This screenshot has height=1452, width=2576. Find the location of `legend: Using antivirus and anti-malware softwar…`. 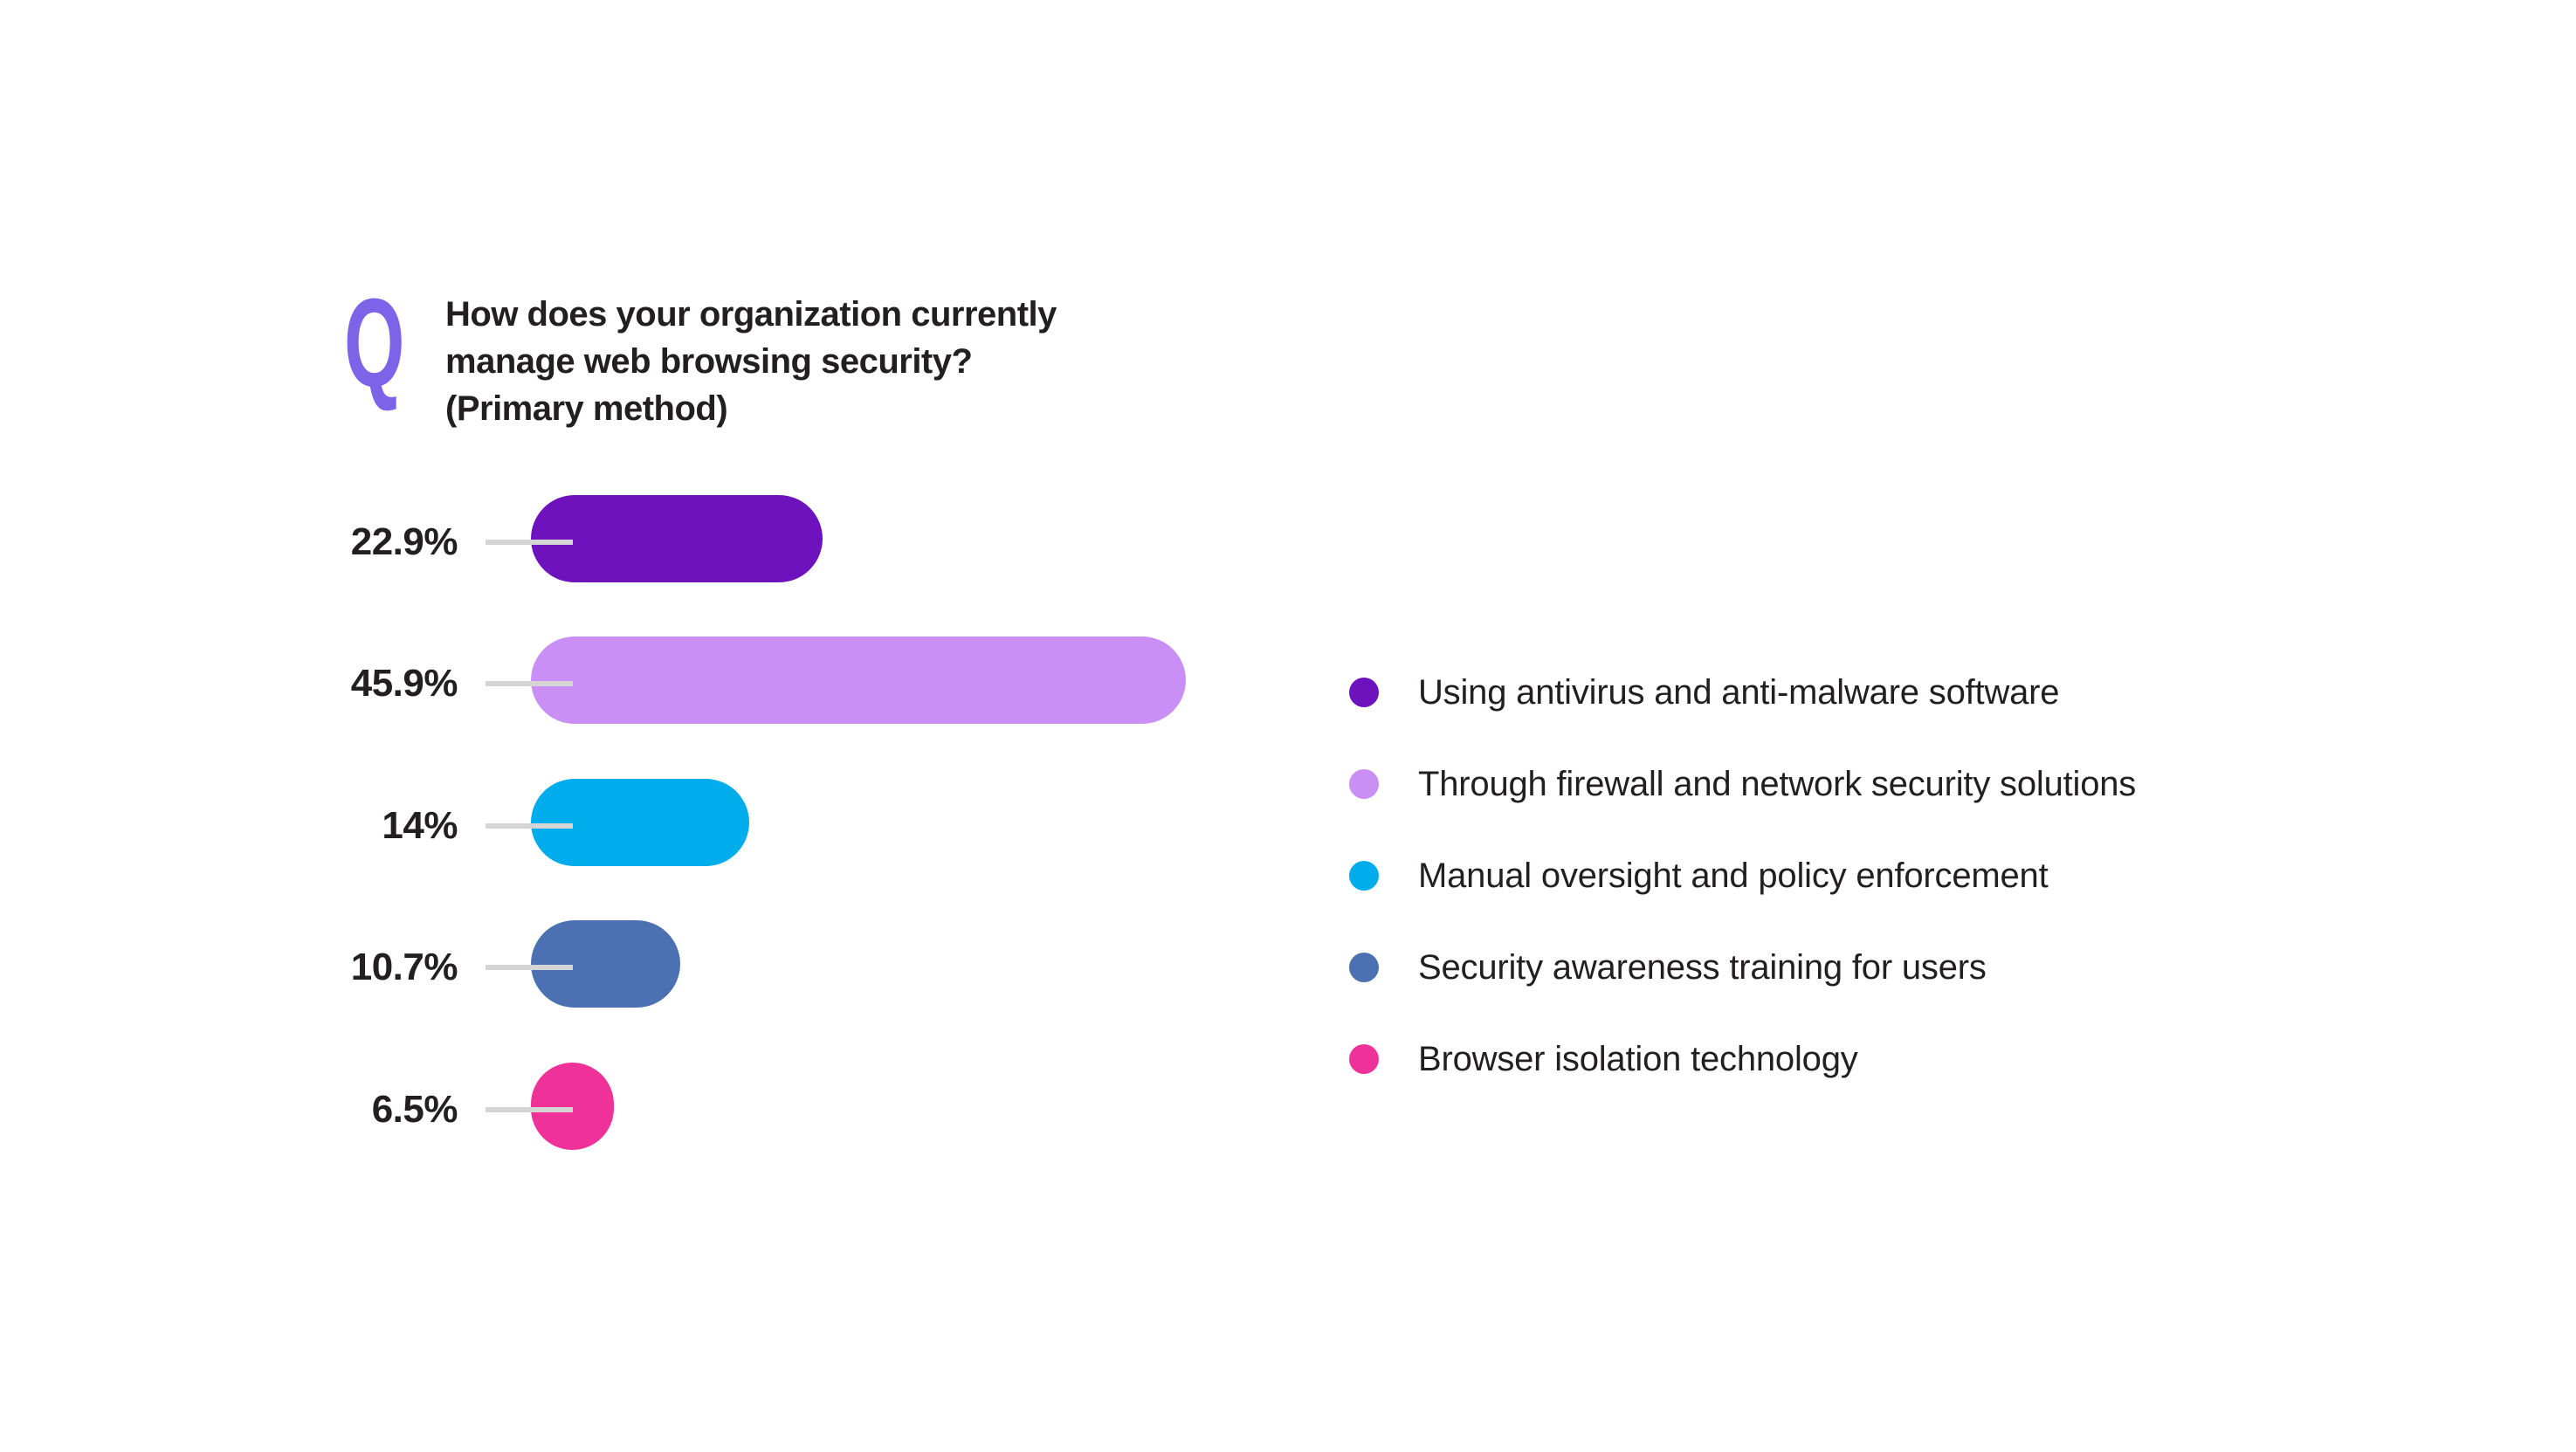

legend: Using antivirus and anti-malware softwar… is located at coordinates (1772, 896).